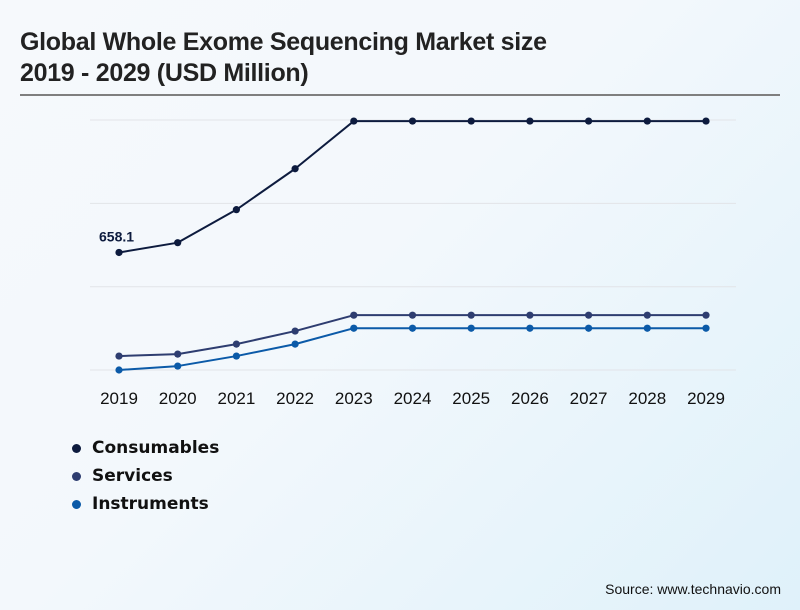  I want to click on annotations: 658.1, so click(116, 236).